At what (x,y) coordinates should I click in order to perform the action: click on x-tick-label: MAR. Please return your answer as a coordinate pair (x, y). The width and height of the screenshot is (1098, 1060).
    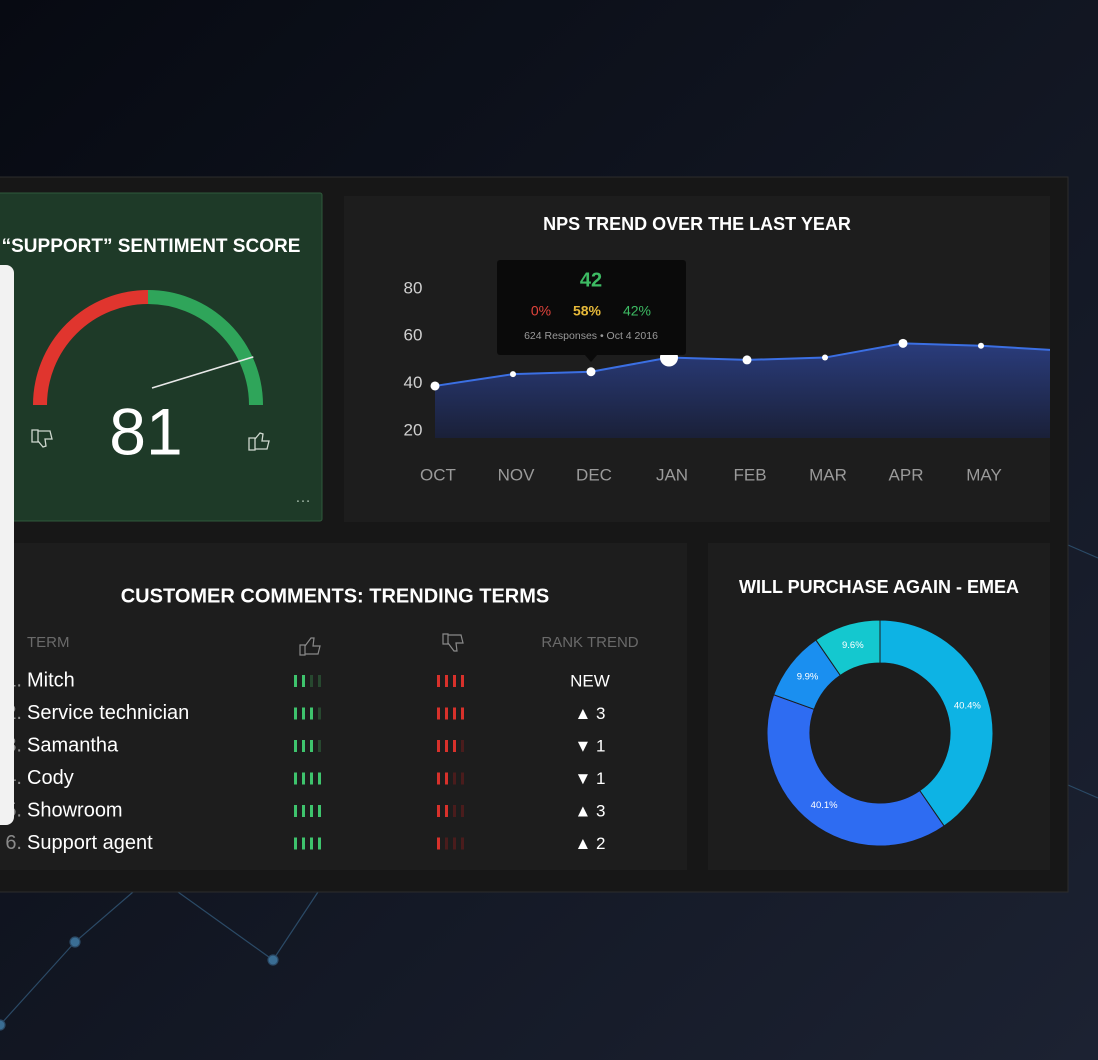
    Looking at the image, I should click on (828, 474).